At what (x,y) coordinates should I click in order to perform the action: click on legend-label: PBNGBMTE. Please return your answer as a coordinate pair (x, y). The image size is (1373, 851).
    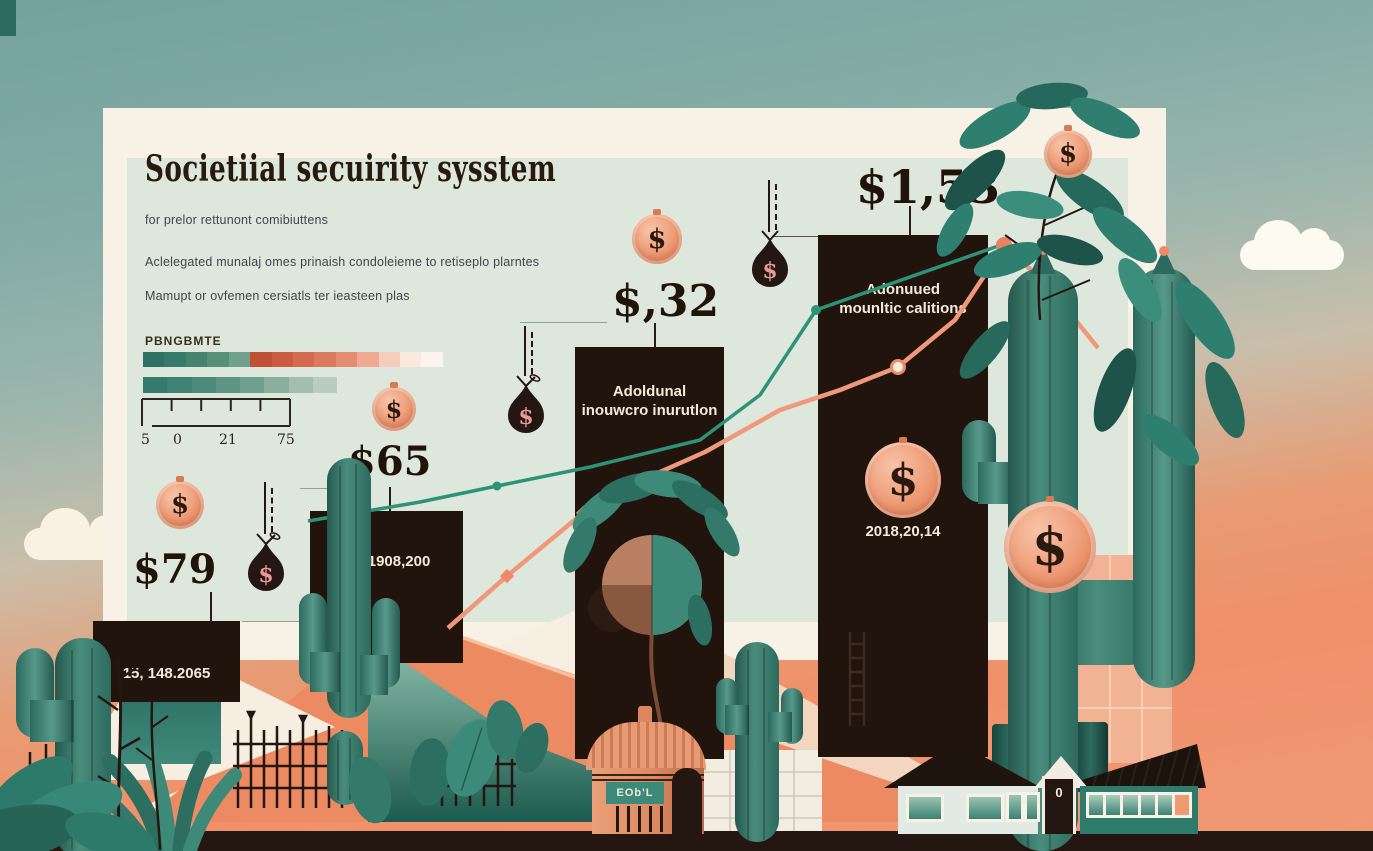
    Looking at the image, I should click on (183, 341).